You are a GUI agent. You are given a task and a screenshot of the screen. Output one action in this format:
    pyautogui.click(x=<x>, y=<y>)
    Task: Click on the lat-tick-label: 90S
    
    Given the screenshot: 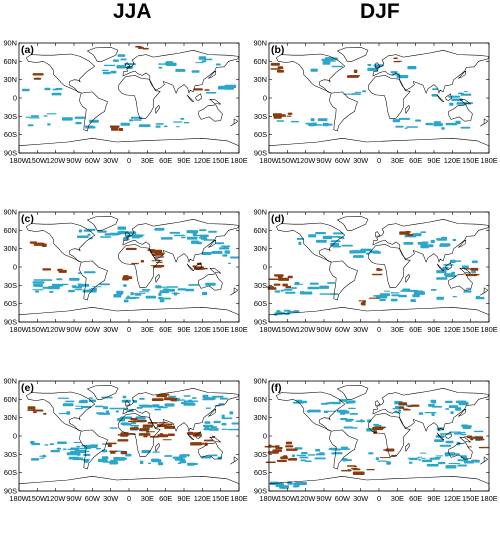 What is the action you would take?
    pyautogui.click(x=260, y=322)
    